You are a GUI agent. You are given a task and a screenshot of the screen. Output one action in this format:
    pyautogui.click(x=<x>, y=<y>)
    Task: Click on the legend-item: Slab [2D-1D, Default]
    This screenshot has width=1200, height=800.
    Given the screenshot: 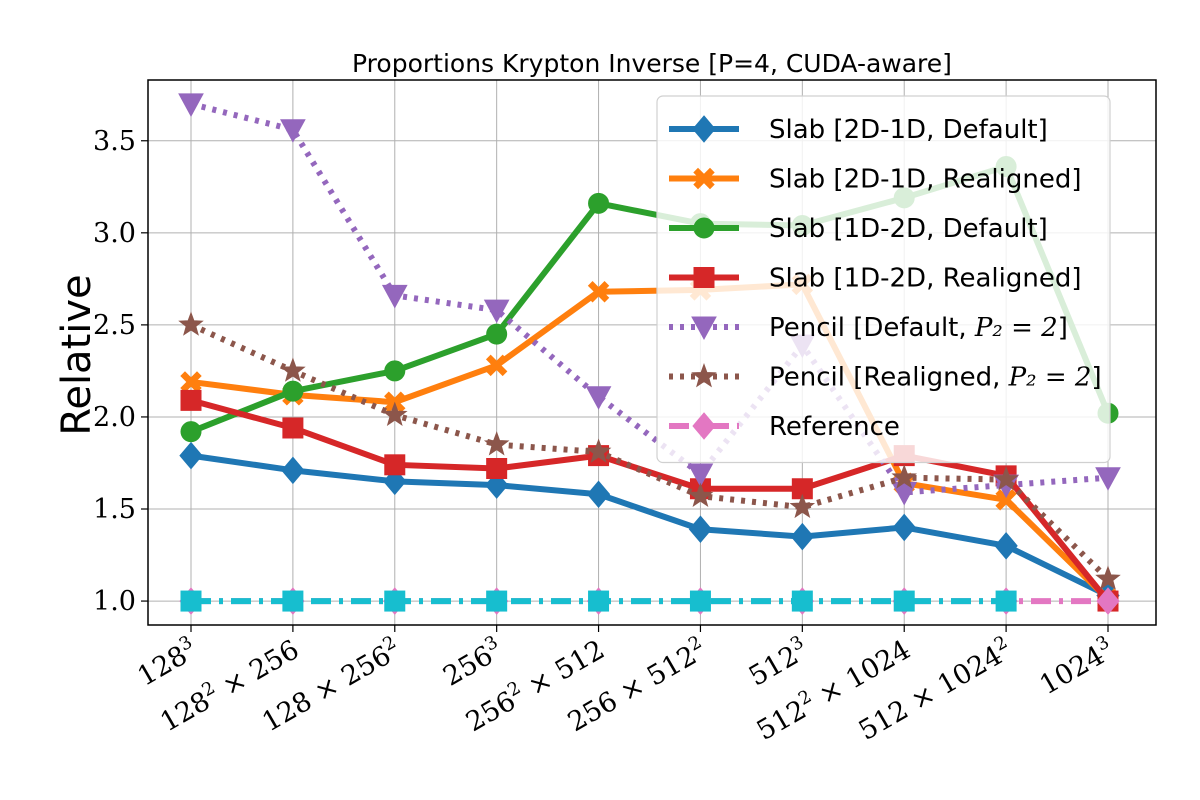 What is the action you would take?
    pyautogui.click(x=858, y=130)
    